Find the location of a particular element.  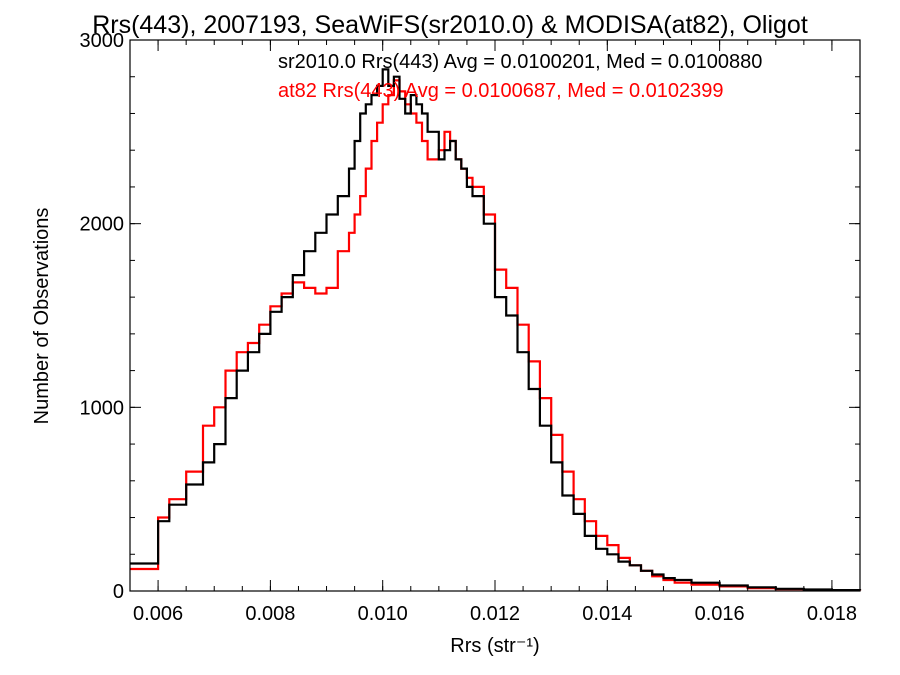

x-tick-label: 0.006 is located at coordinates (158, 614).